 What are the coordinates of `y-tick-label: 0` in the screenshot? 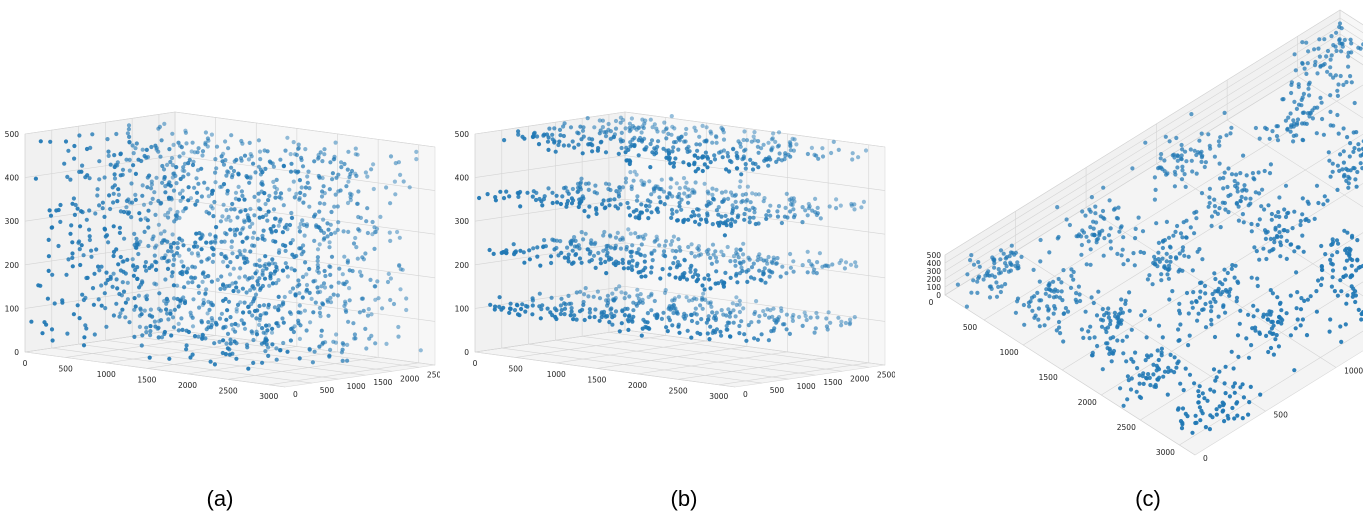 It's located at (295, 394).